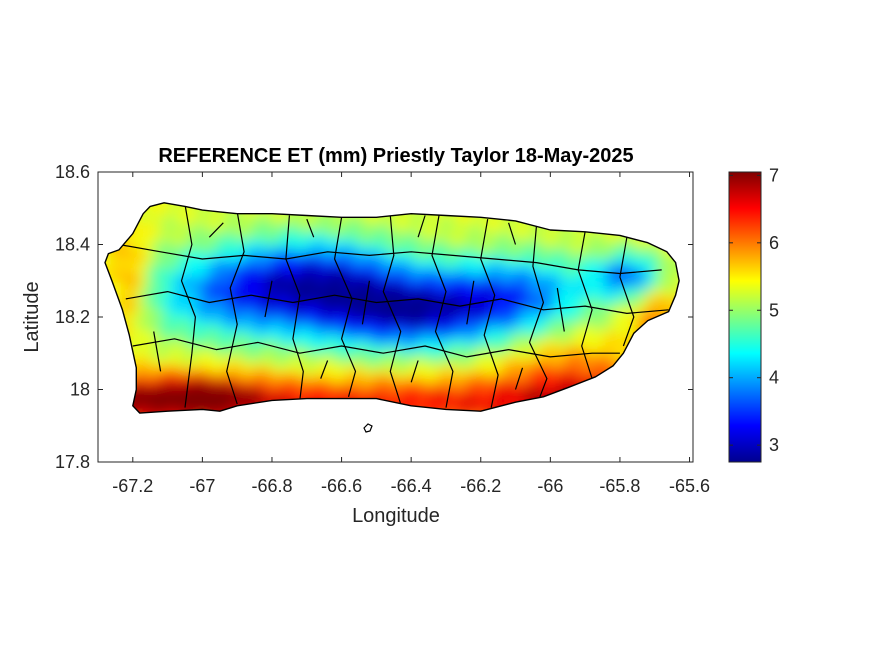  I want to click on x-tick-label: -65.8, so click(619, 486).